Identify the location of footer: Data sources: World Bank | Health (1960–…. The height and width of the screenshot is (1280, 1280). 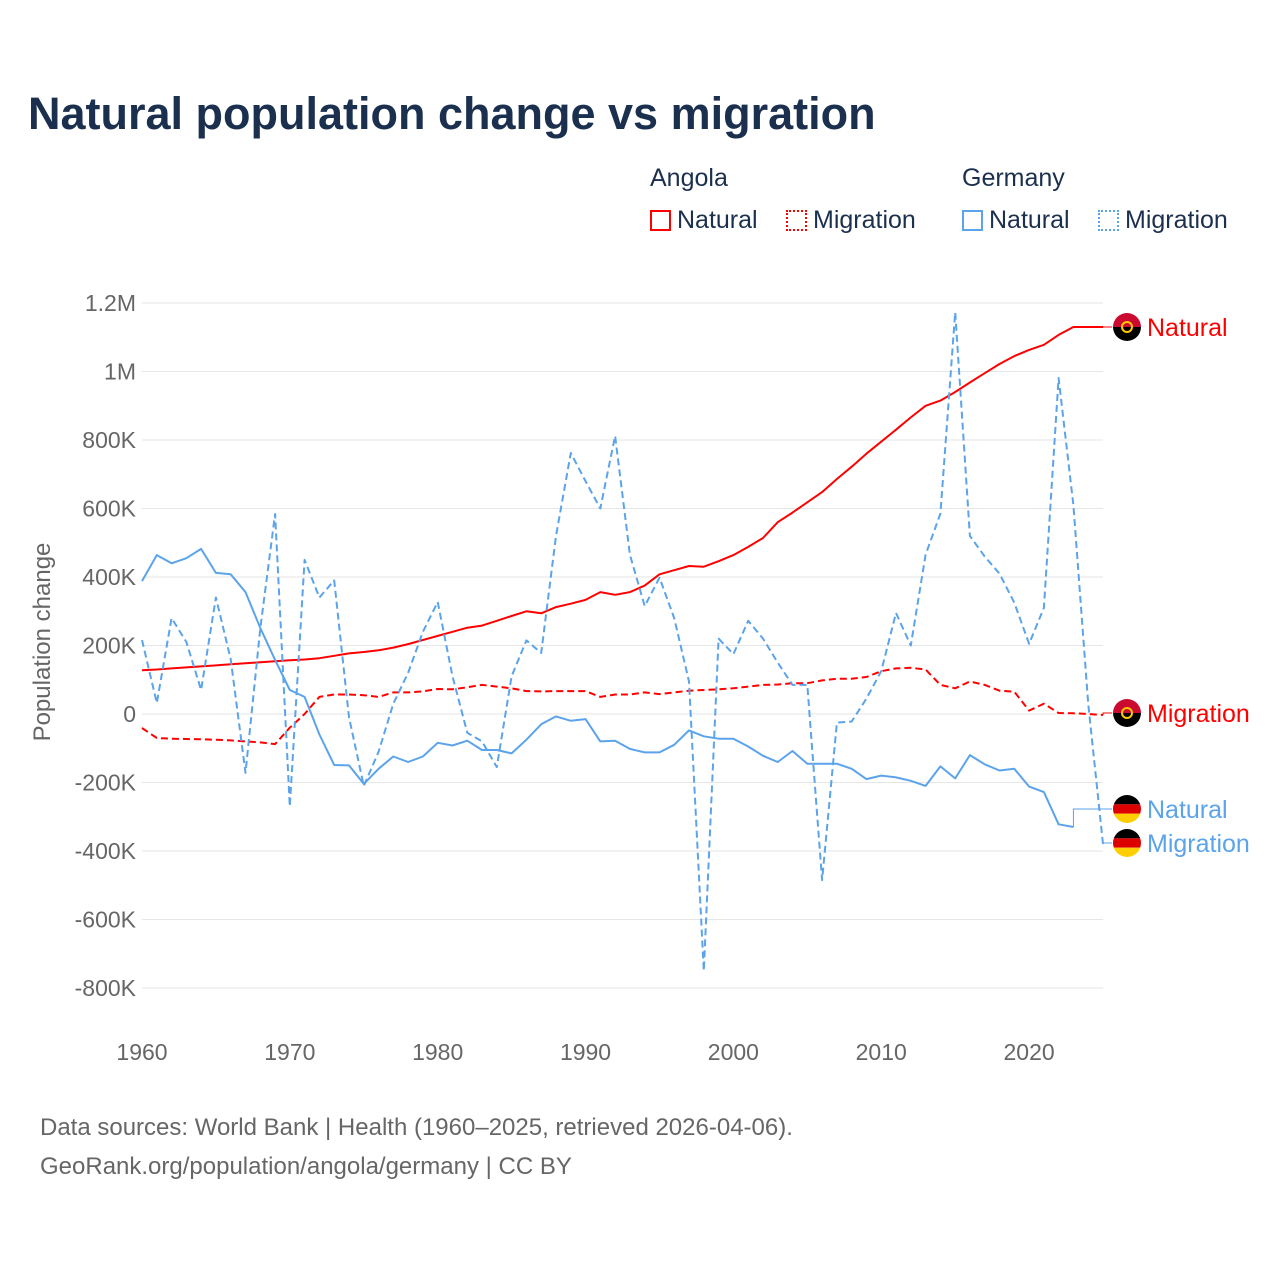
(416, 1147).